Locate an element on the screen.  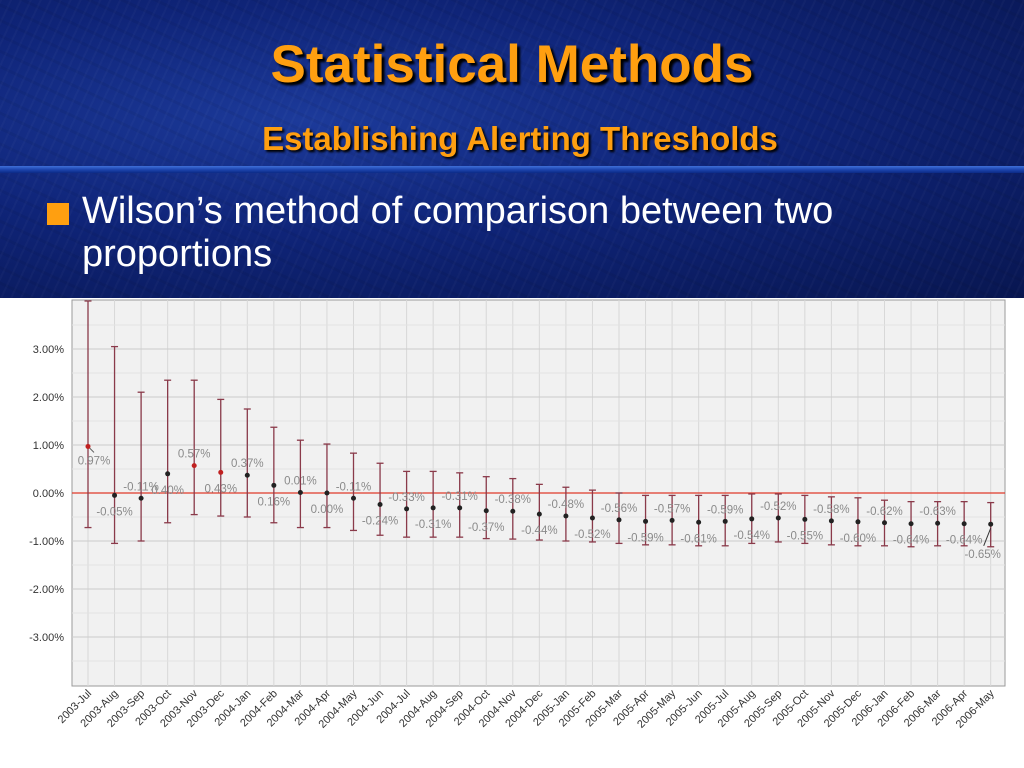
data-label: -0.38% is located at coordinates (513, 500).